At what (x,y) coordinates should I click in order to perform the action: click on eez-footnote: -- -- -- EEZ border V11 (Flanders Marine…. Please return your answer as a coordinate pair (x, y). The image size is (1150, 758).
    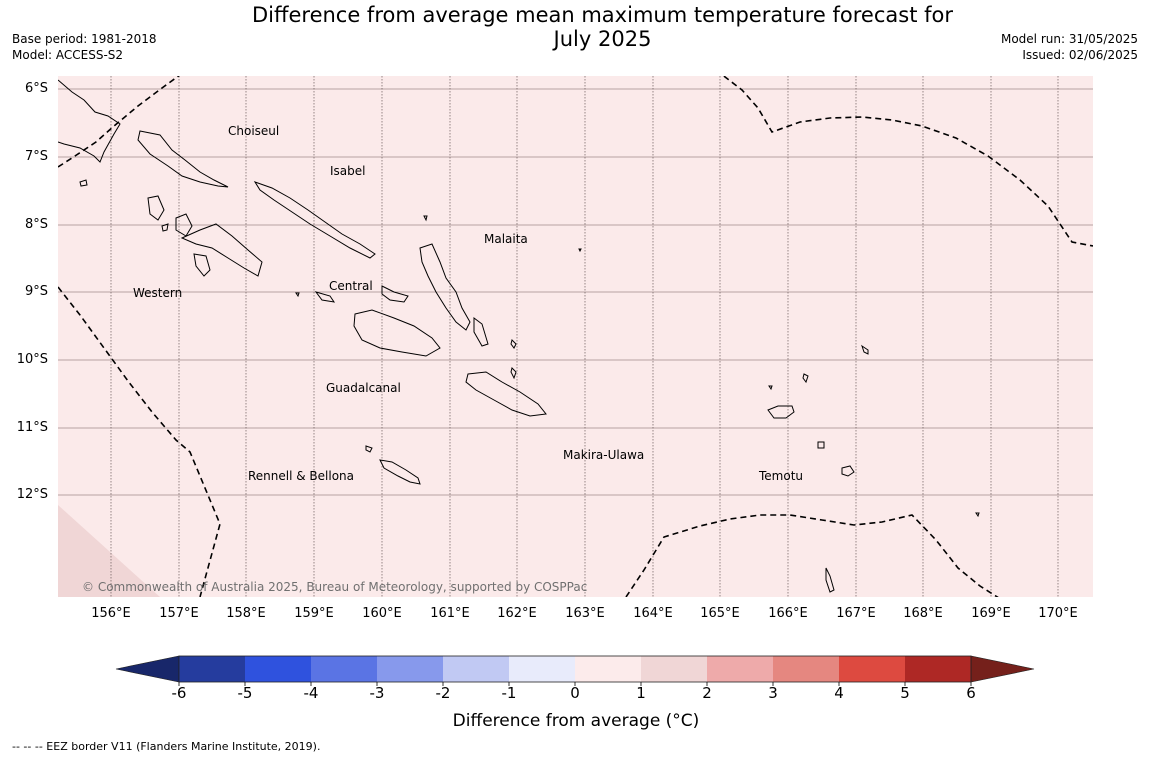
    Looking at the image, I should click on (166, 746).